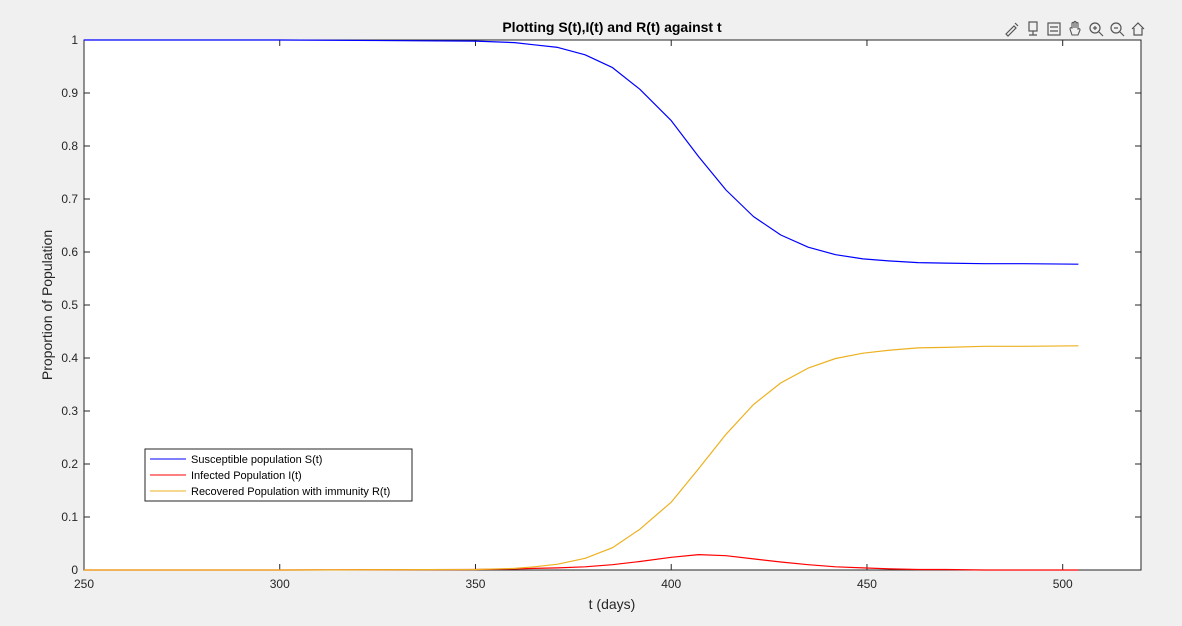 Image resolution: width=1182 pixels, height=626 pixels. Describe the element at coordinates (1054, 29) in the screenshot. I see `legend-icon` at that location.